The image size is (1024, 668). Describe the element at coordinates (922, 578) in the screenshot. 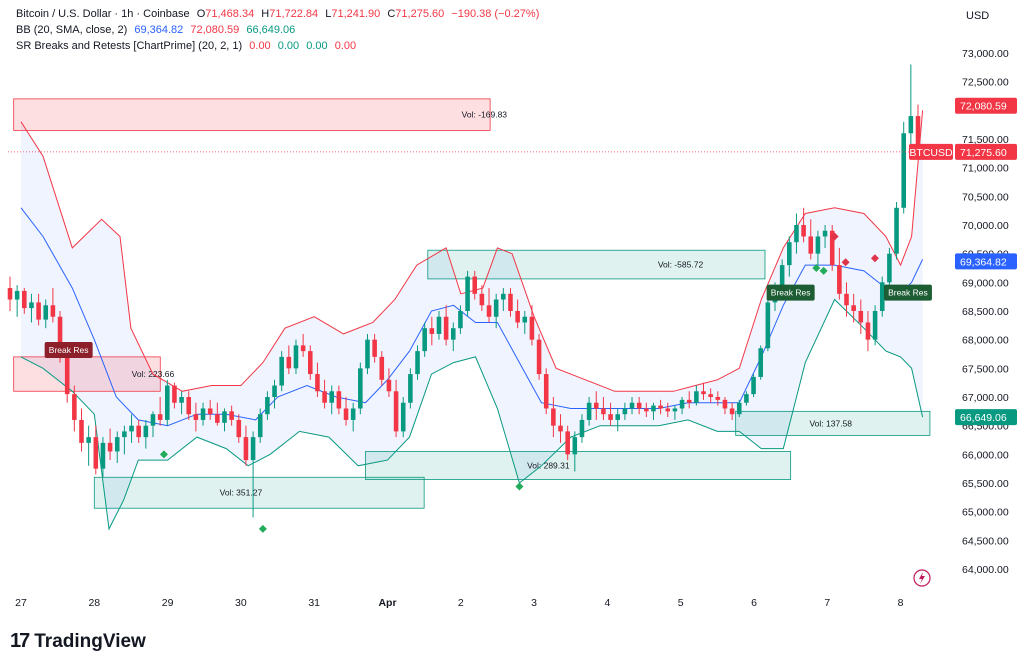

I see `alert-icon` at that location.